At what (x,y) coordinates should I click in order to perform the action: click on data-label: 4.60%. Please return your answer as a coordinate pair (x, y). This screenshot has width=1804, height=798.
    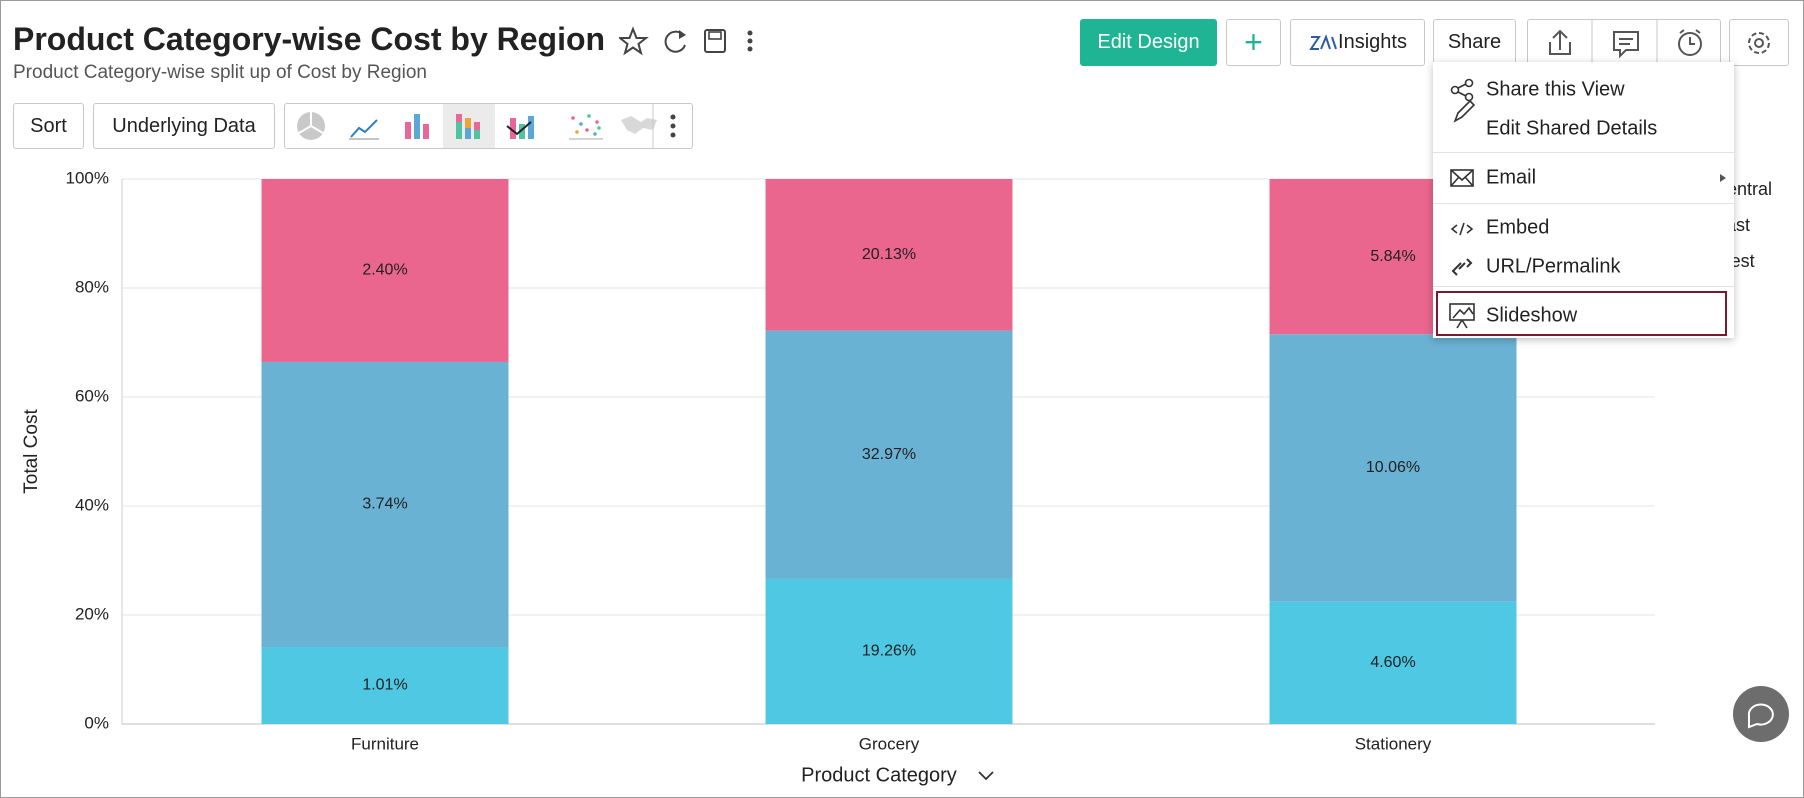
    Looking at the image, I should click on (1392, 662).